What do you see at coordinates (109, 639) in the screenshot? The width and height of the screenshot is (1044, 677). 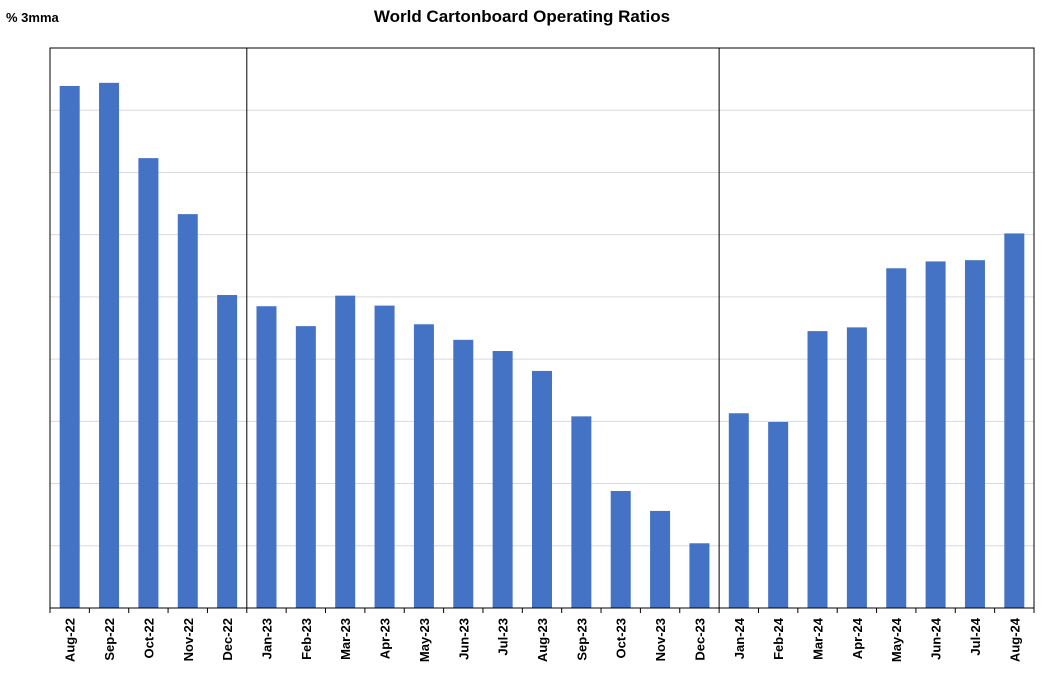 I see `x-tick-label: Sep-22` at bounding box center [109, 639].